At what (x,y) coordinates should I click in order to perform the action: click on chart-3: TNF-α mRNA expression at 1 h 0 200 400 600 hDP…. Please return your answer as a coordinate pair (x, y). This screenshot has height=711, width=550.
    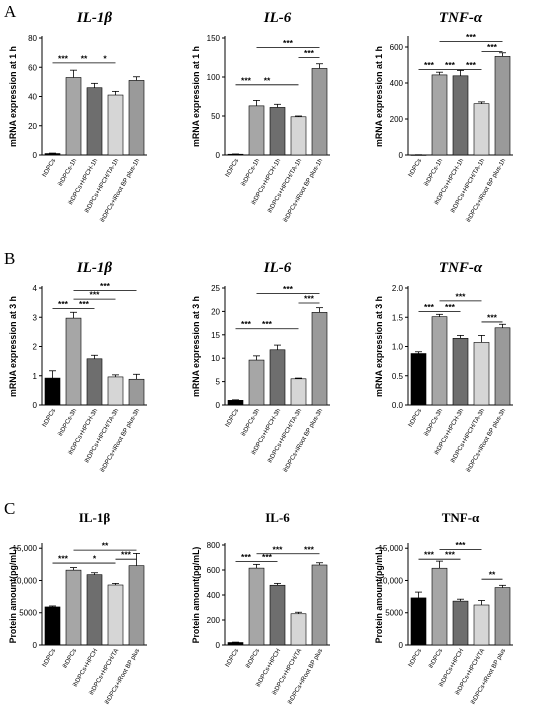
    Looking at the image, I should click on (443, 117).